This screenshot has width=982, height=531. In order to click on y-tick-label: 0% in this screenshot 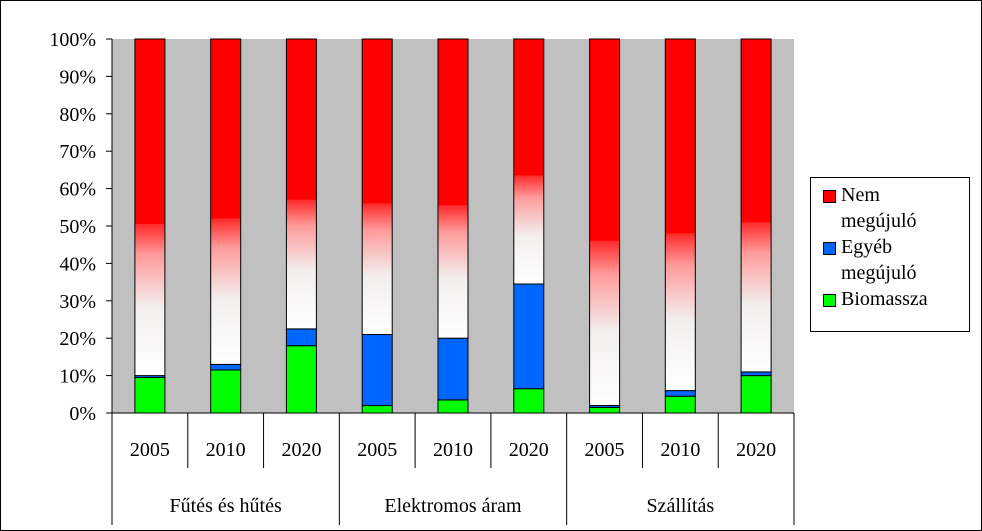, I will do `click(82, 414)`.